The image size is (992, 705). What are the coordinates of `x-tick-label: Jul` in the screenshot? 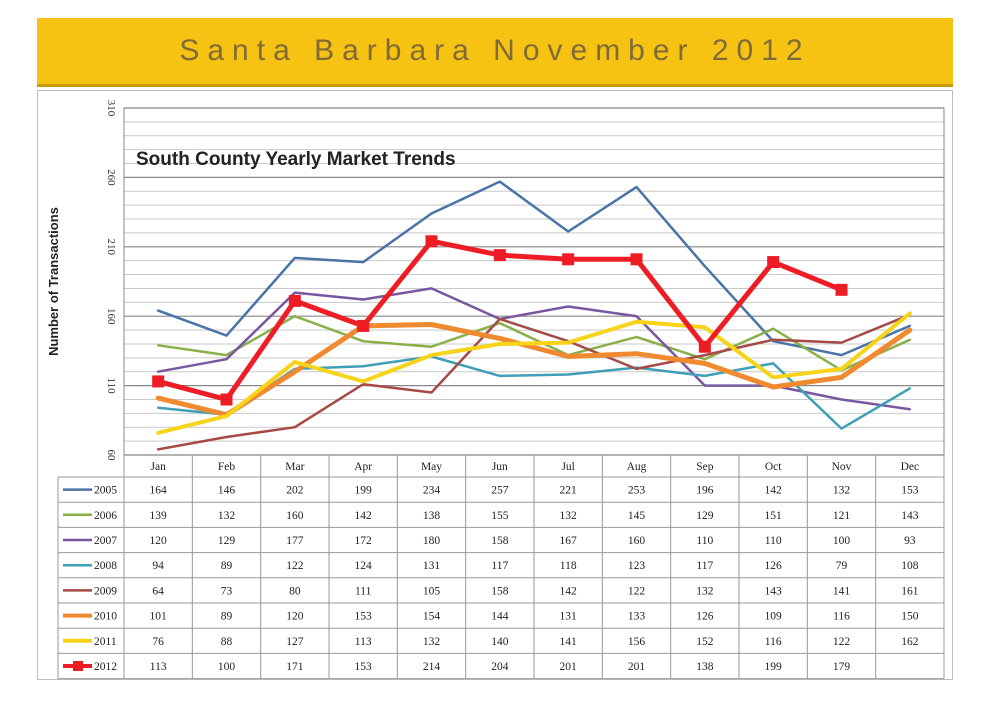 It's located at (567, 467).